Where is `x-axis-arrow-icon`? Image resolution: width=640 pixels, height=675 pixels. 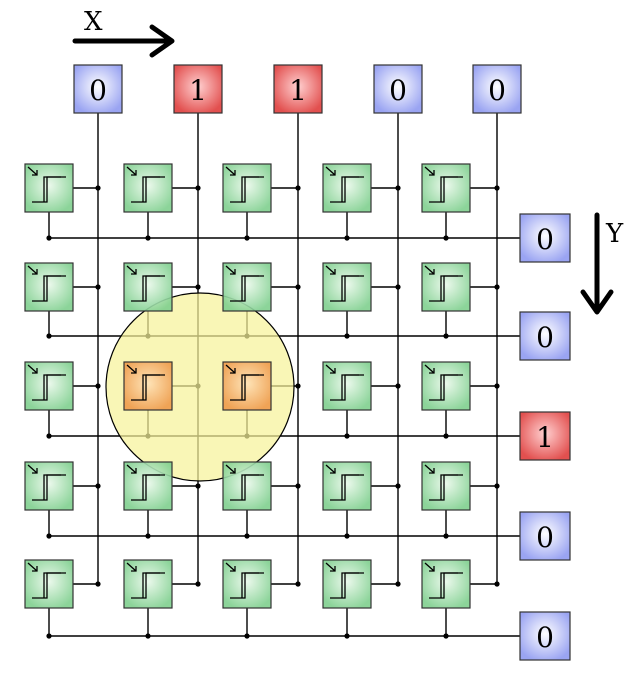
x-axis-arrow-icon is located at coordinates (123, 41).